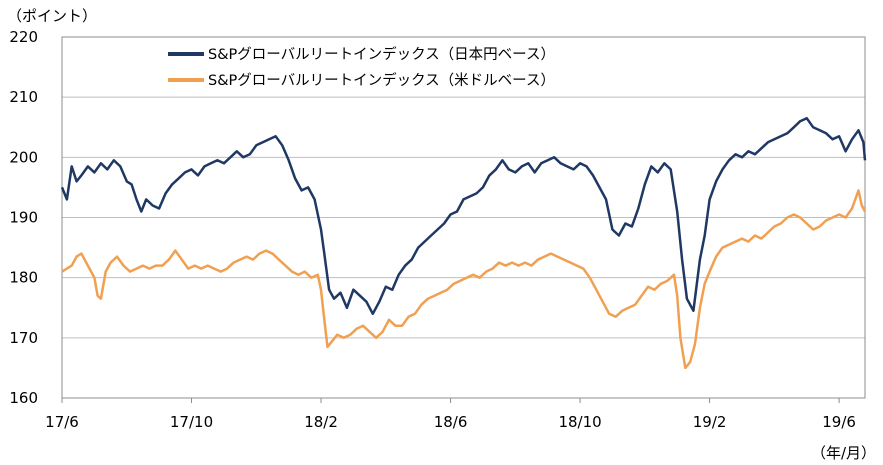  Describe the element at coordinates (62, 422) in the screenshot. I see `x-tick-label: 17/6` at that location.